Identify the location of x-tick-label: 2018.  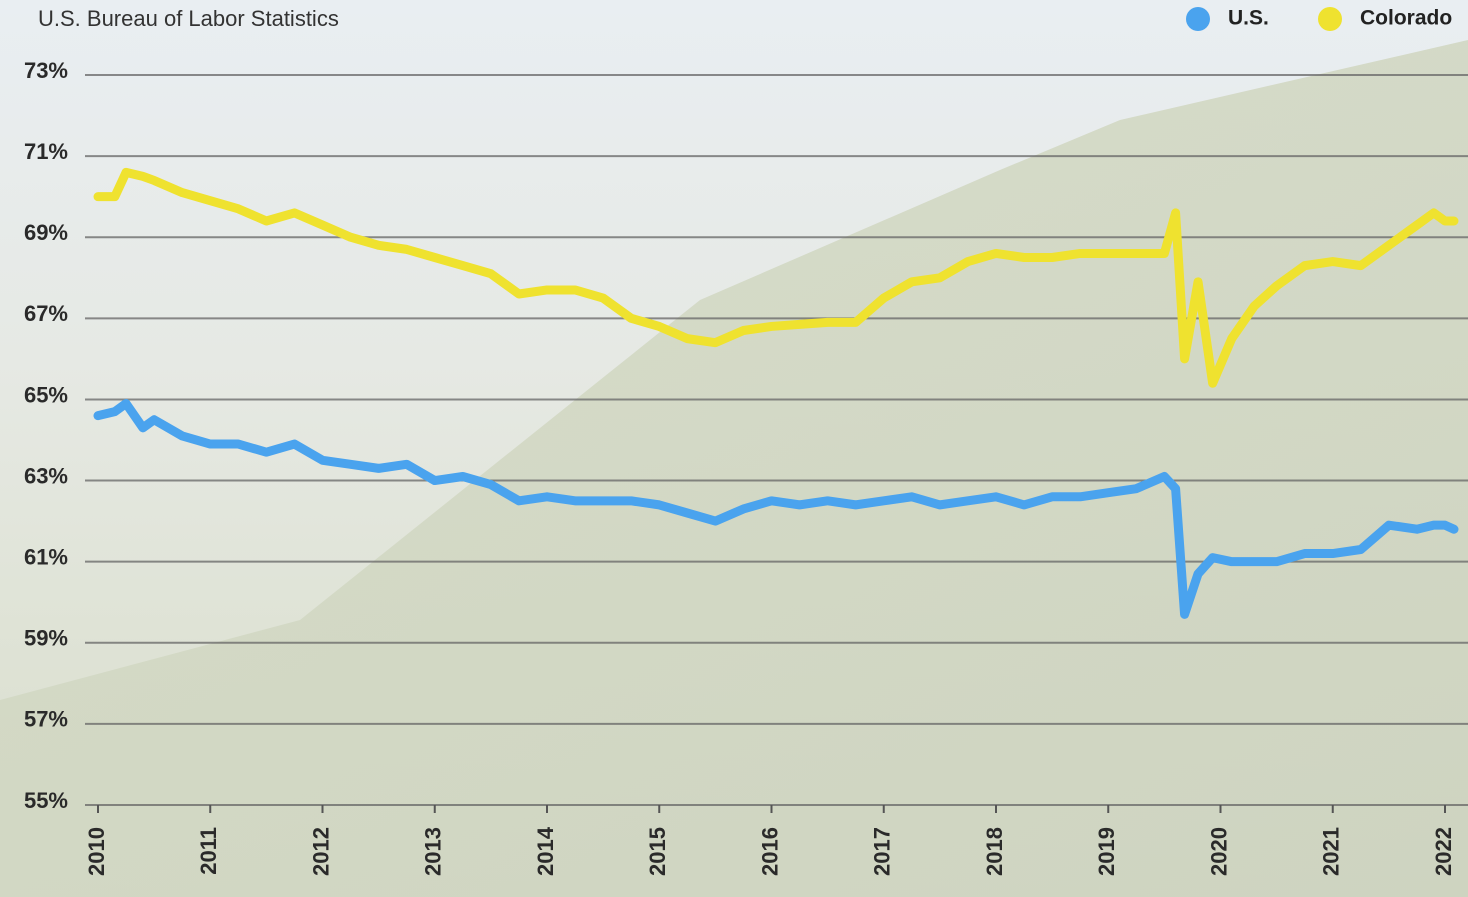
(994, 851).